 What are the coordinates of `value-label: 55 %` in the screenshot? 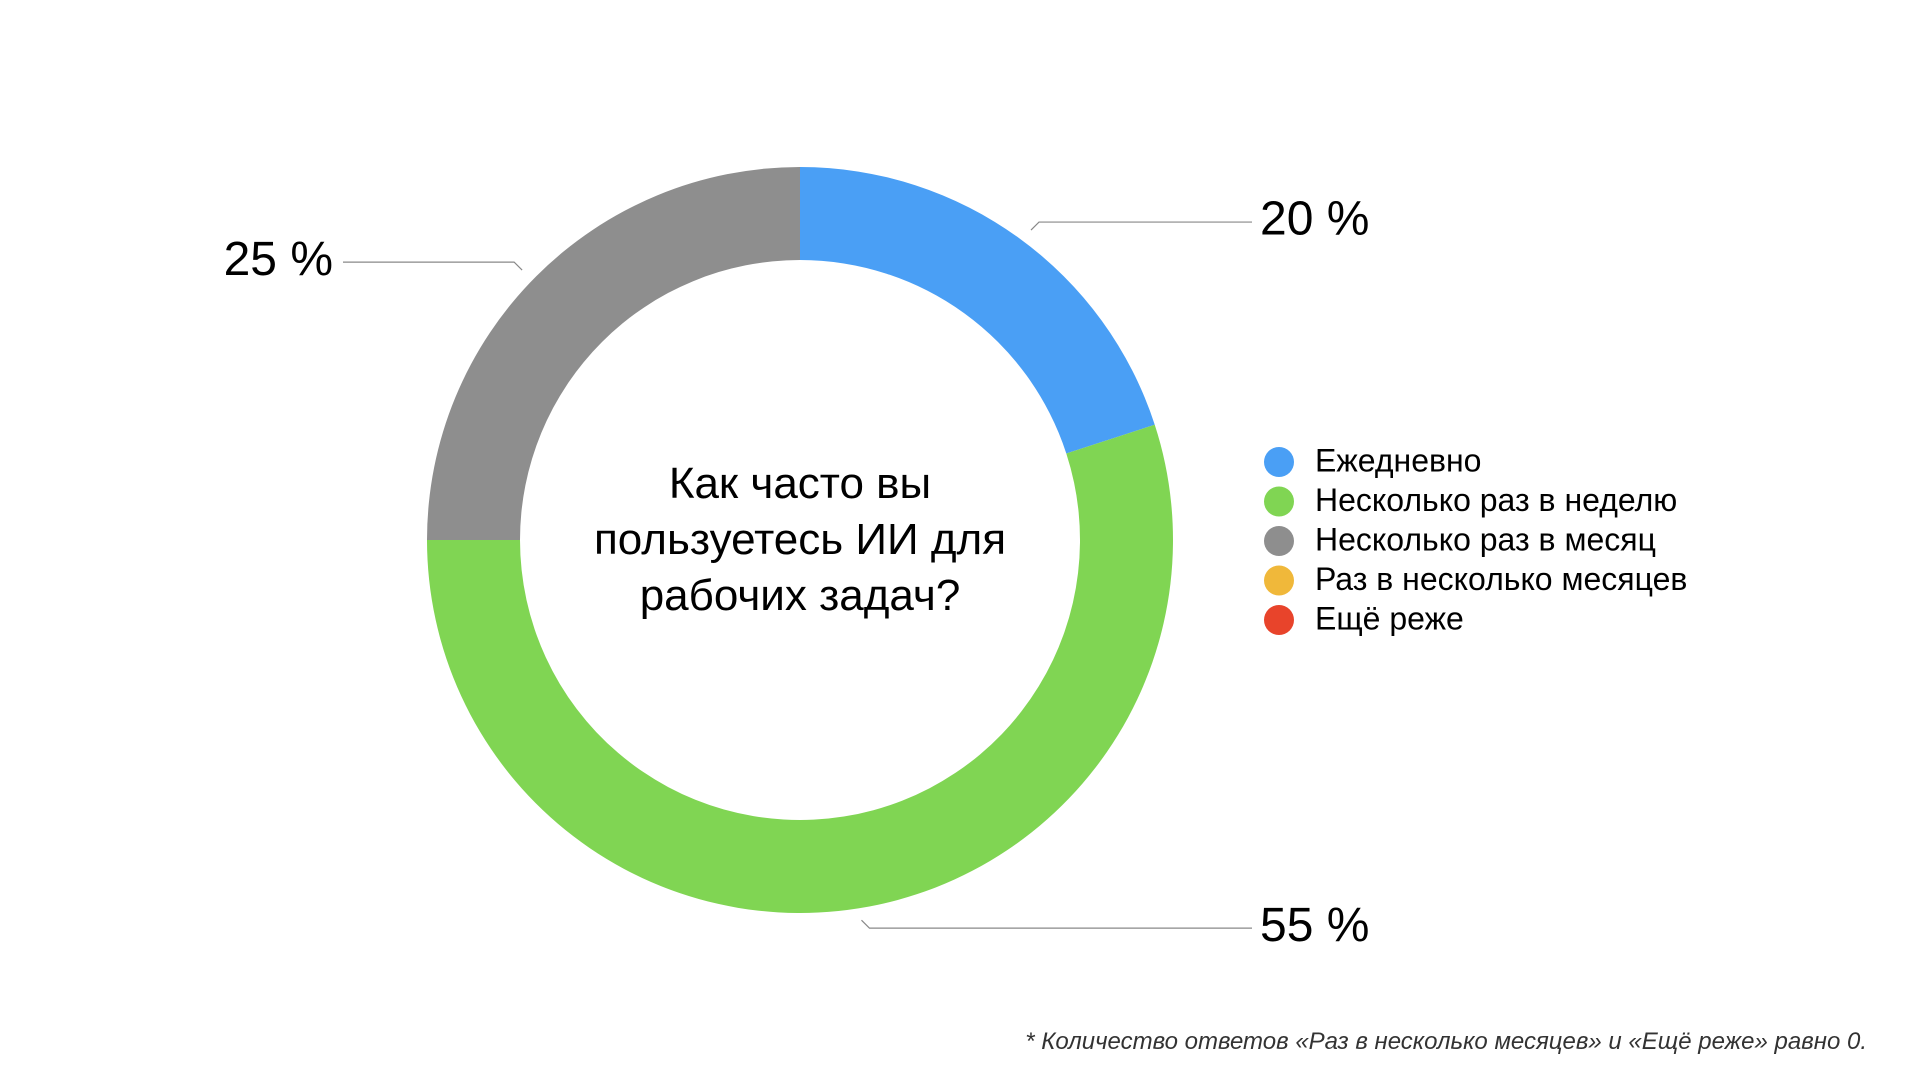 It's located at (1314, 925).